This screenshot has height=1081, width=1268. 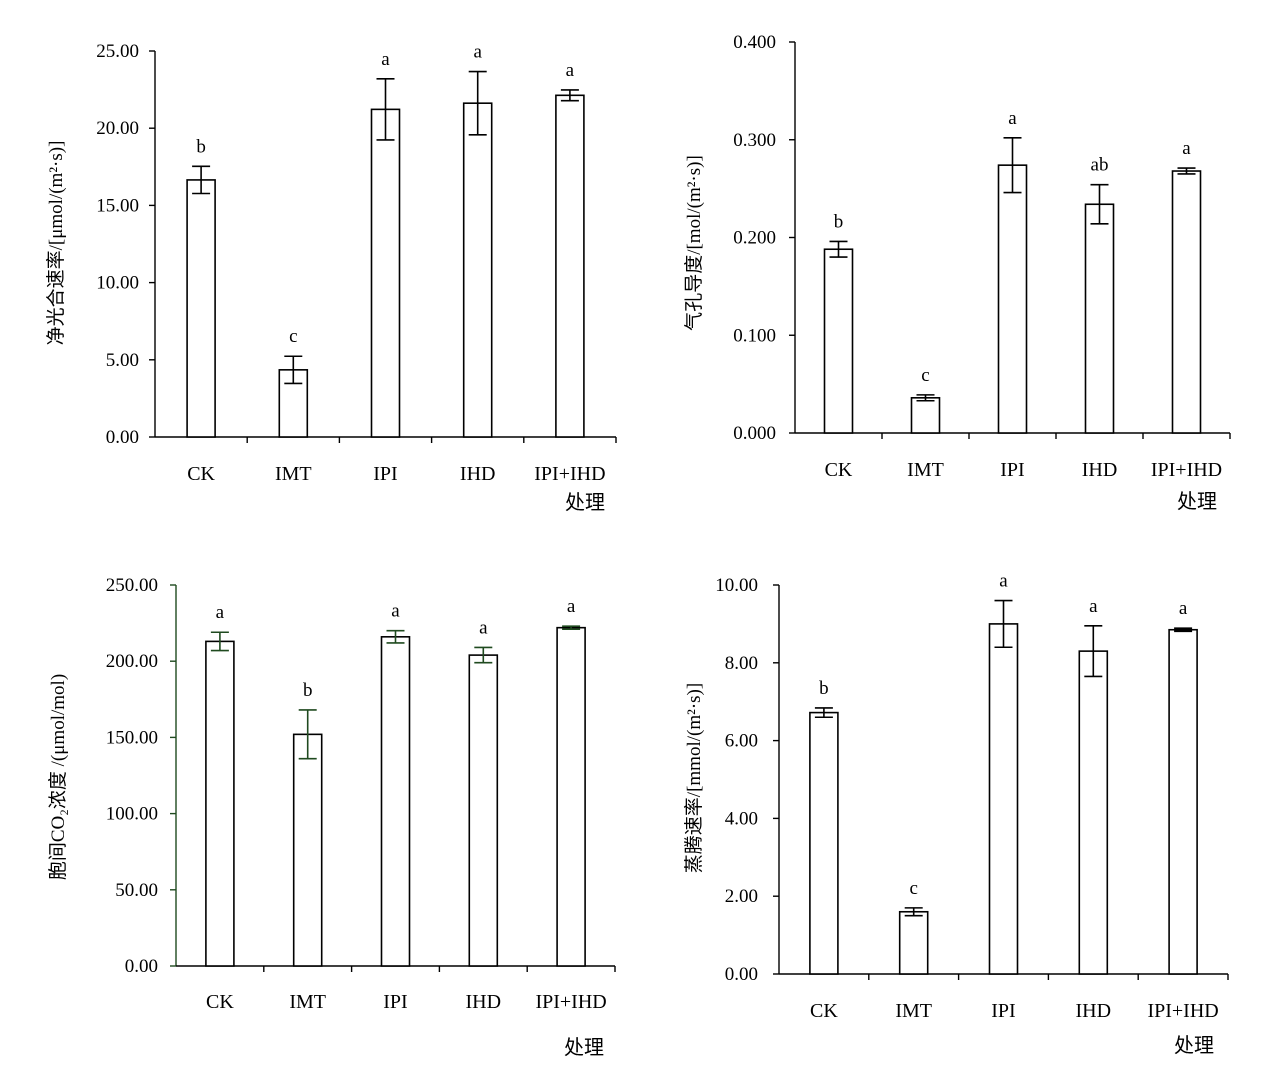 What do you see at coordinates (122, 360) in the screenshot?
I see `y-tick-label: 5.00` at bounding box center [122, 360].